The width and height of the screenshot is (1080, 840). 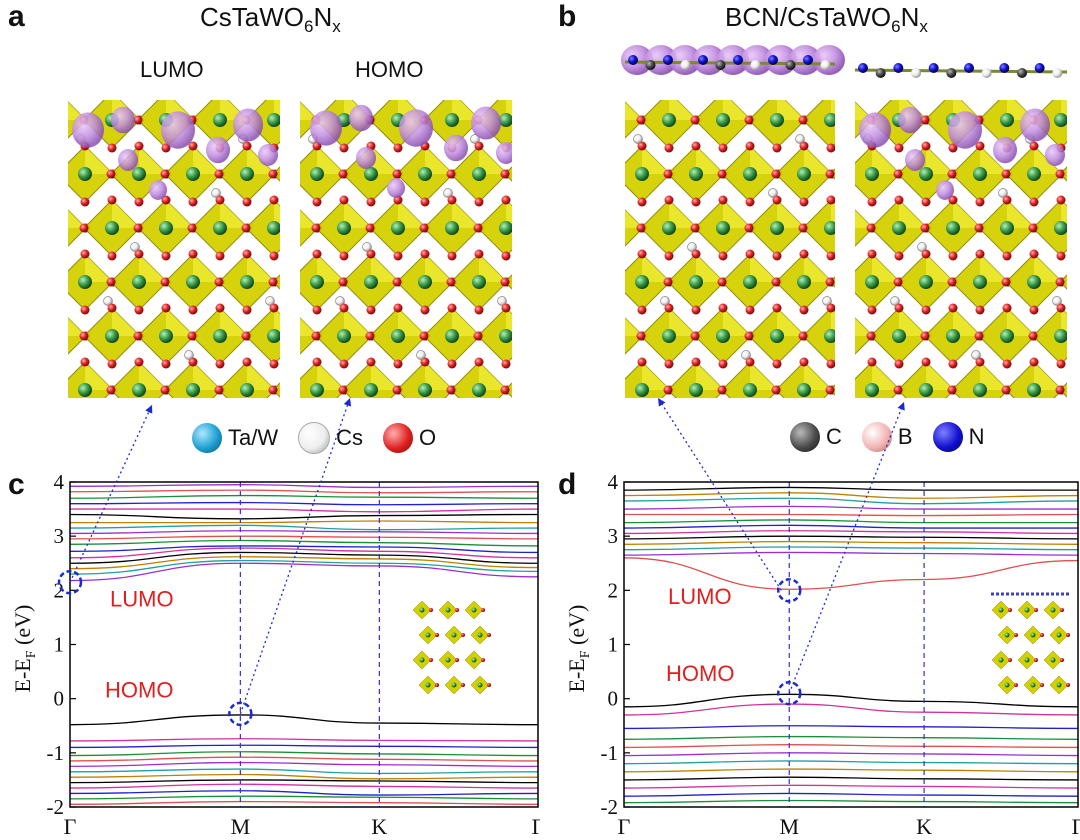 I want to click on k-point-label: K, so click(x=379, y=826).